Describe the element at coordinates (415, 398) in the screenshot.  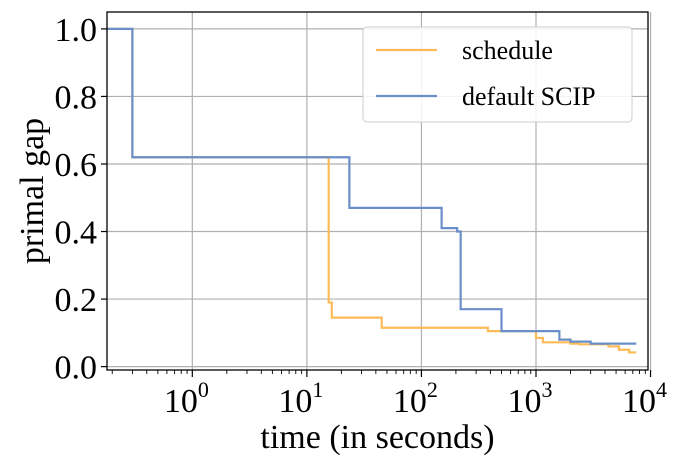
I see `x-tick-label: 10²` at that location.